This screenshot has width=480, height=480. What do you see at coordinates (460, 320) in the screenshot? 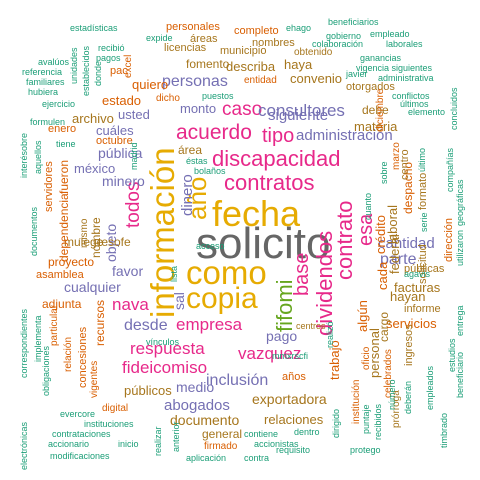
I see `cloud-word: entrega` at bounding box center [460, 320].